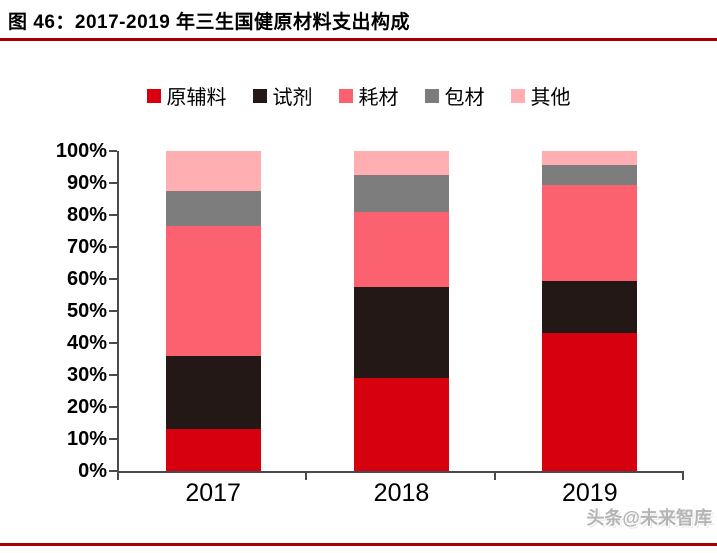 This screenshot has height=553, width=717. I want to click on y-axis-tick-label: 60%, so click(86, 279).